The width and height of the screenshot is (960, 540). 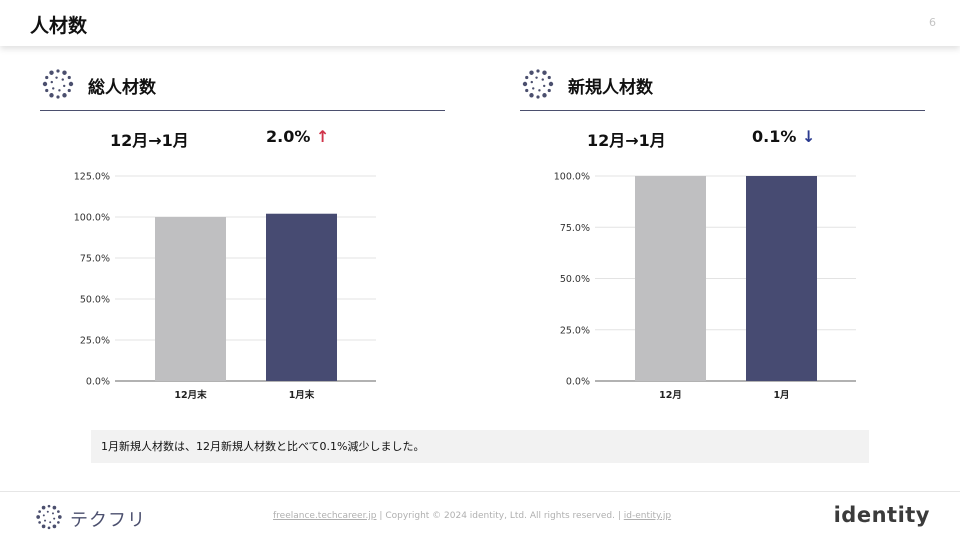 I want to click on change-percent: 2.0%, so click(x=288, y=136).